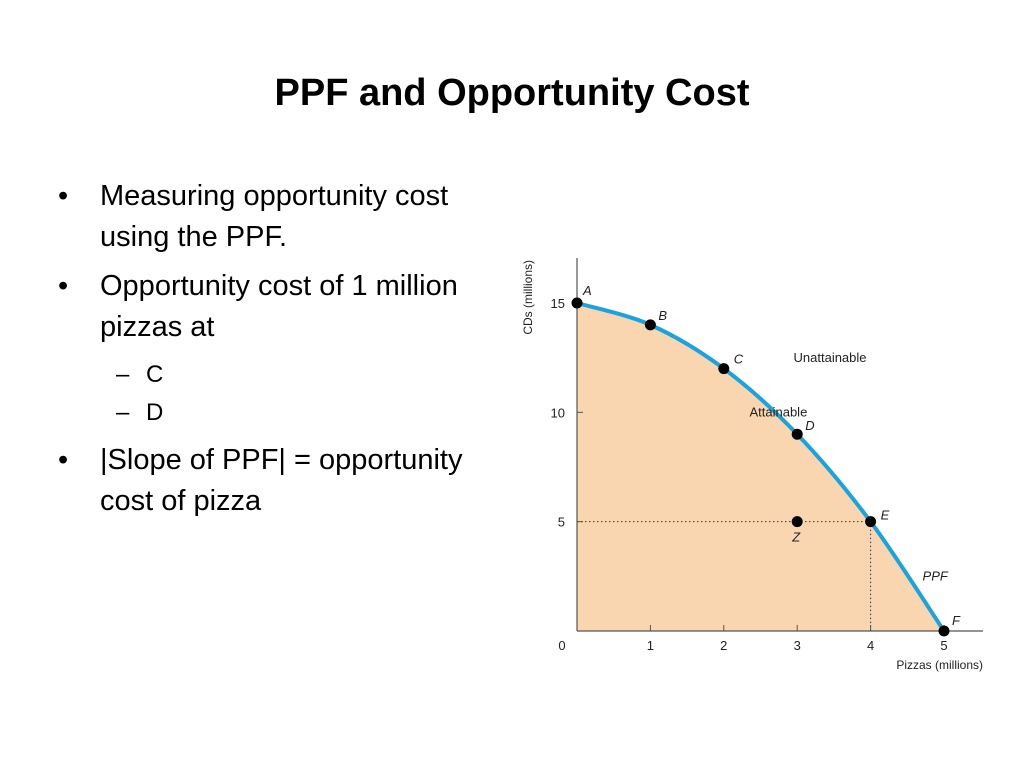 This screenshot has width=1024, height=768. Describe the element at coordinates (155, 412) in the screenshot. I see `sub-bullet-text: D` at that location.